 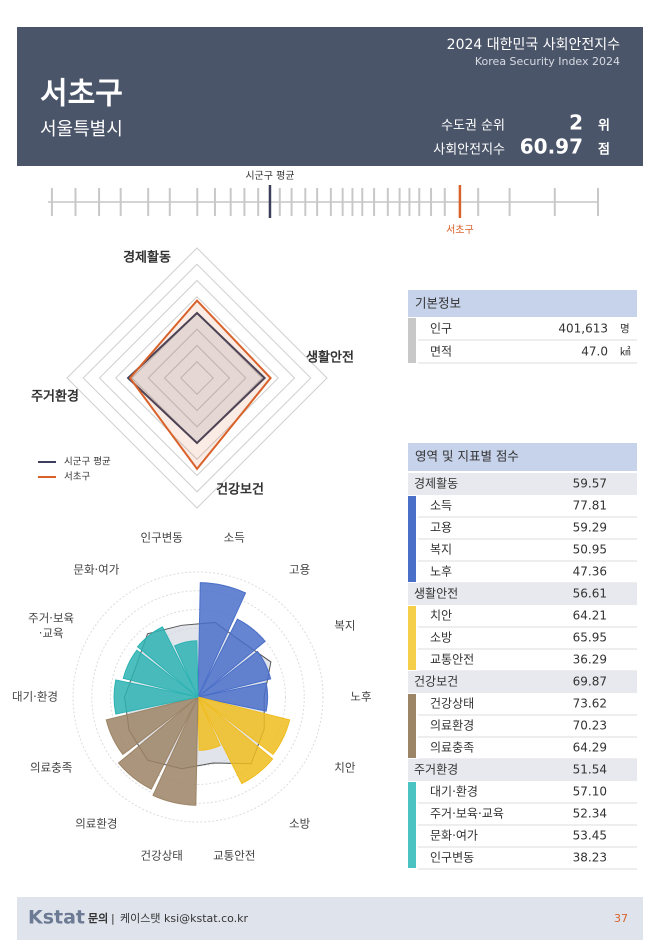 I want to click on domain-value: 56.61, so click(x=590, y=594).